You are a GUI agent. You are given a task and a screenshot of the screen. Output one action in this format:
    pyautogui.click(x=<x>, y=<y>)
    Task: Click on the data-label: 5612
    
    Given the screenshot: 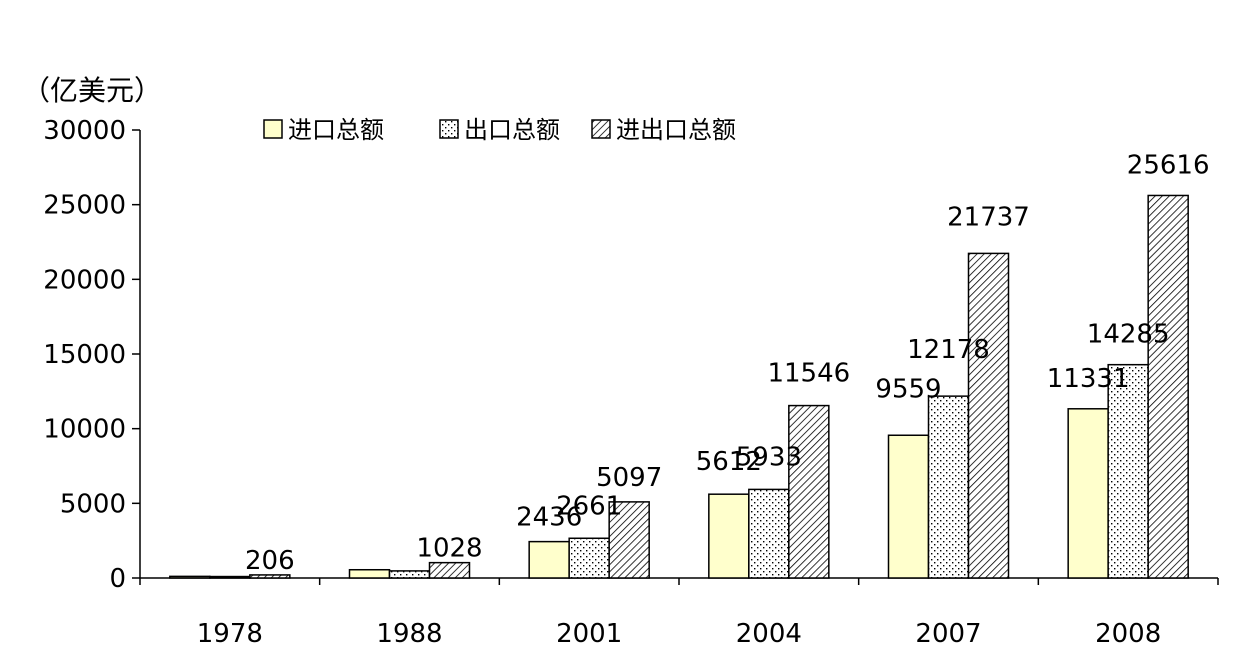 What is the action you would take?
    pyautogui.click(x=729, y=462)
    